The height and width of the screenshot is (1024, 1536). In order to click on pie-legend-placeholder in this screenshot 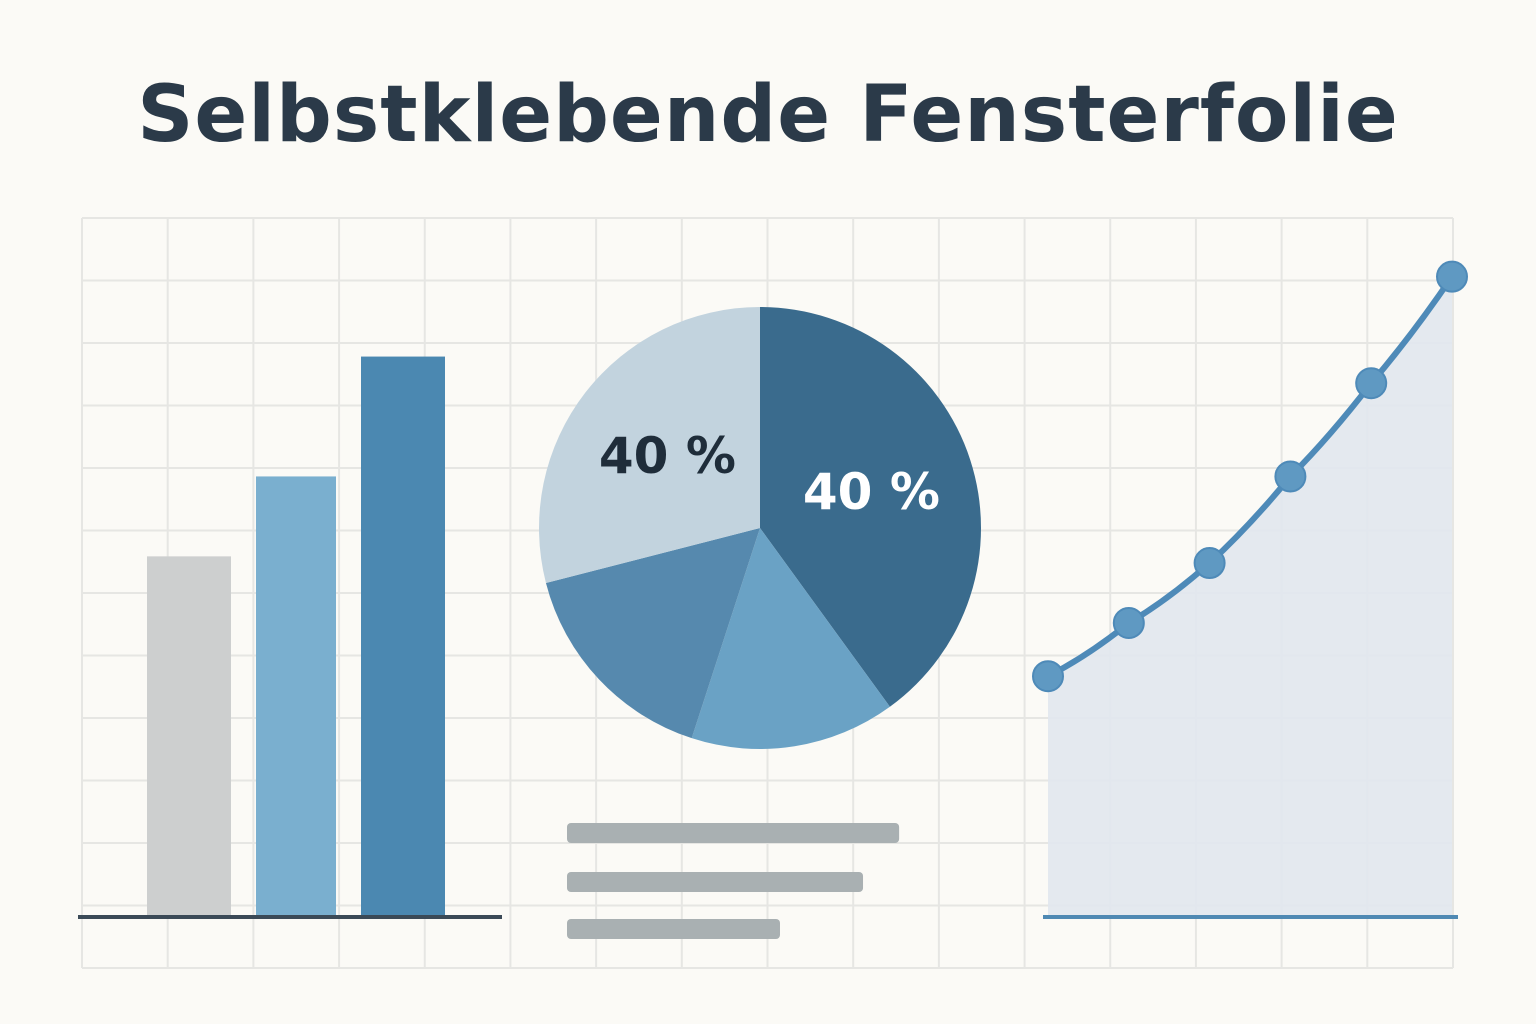, I will do `click(733, 881)`.